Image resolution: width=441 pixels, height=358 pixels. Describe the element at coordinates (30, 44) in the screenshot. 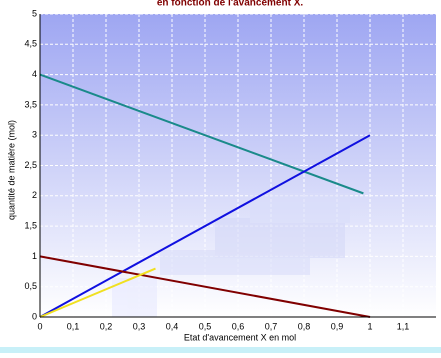

I see `y-tick-label: 4,5` at that location.